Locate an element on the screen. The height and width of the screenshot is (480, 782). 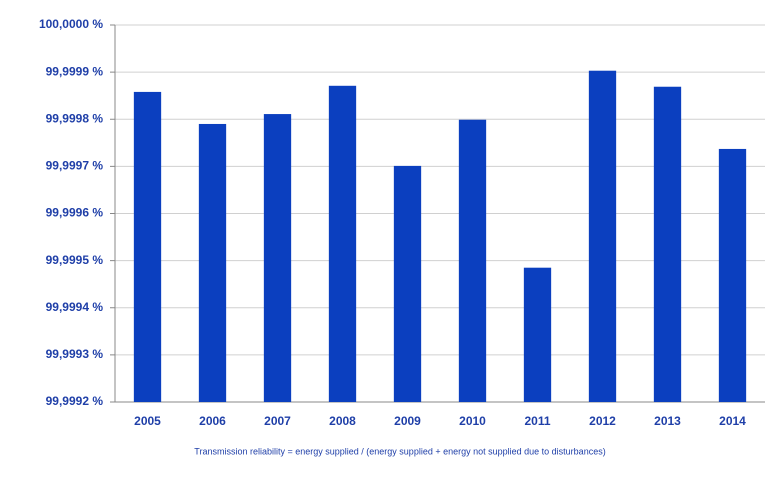
y-tick-label: 99,9993 % is located at coordinates (75, 354).